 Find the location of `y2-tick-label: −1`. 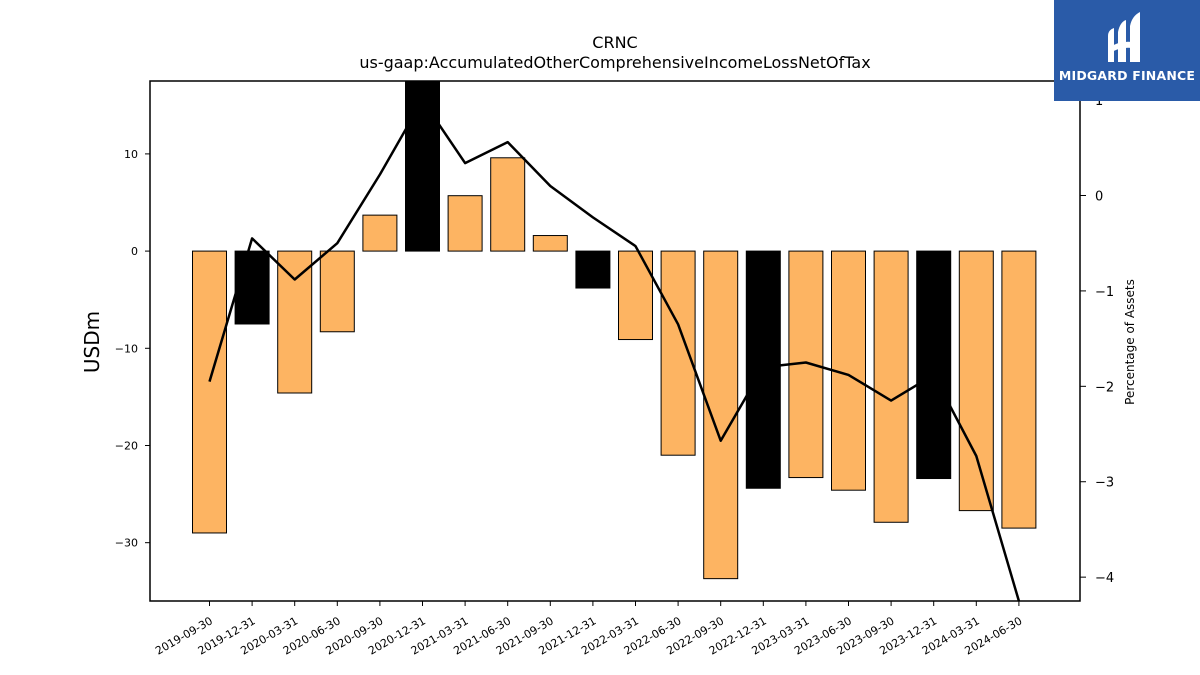

y2-tick-label: −1 is located at coordinates (1104, 292).